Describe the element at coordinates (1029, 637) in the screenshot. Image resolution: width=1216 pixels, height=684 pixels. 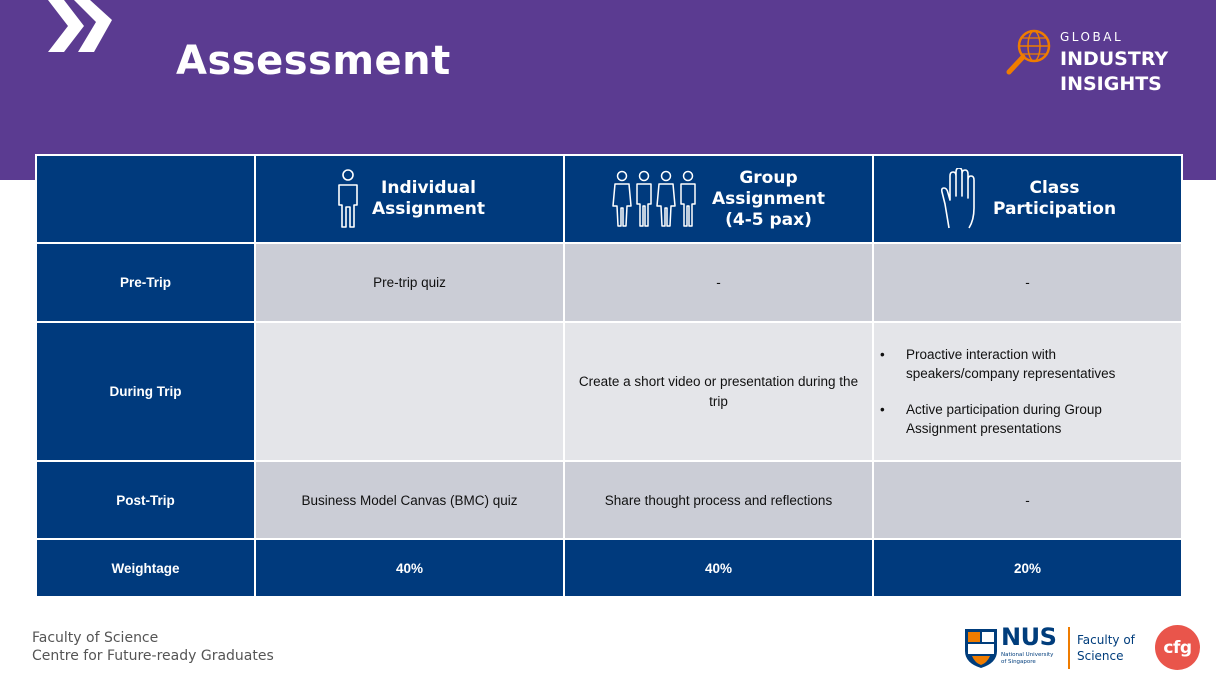
I see `nus-wordmark: NUS` at that location.